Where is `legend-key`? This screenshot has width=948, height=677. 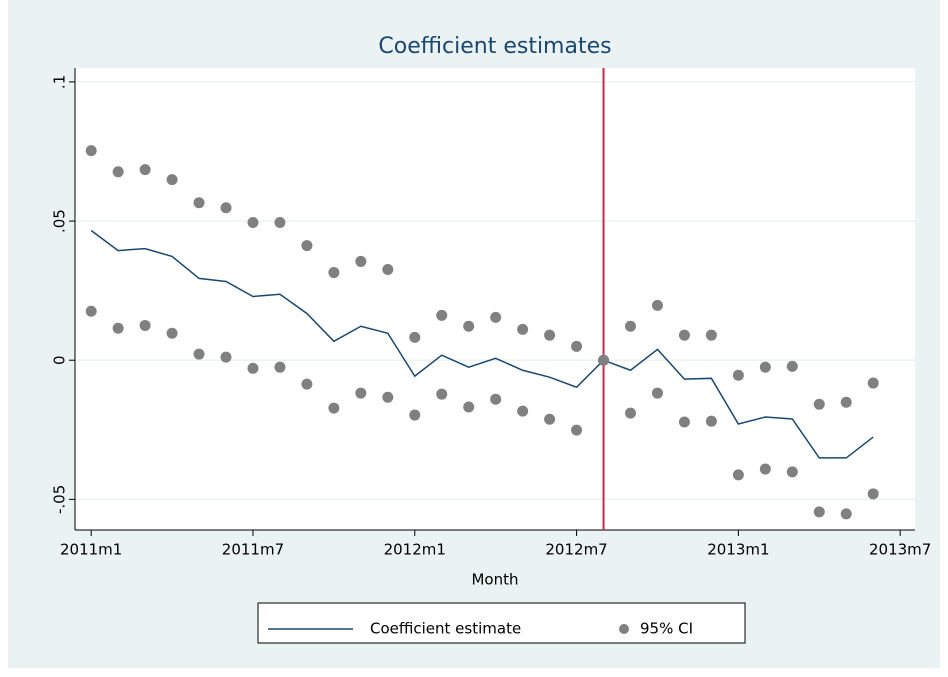
legend-key is located at coordinates (624, 629).